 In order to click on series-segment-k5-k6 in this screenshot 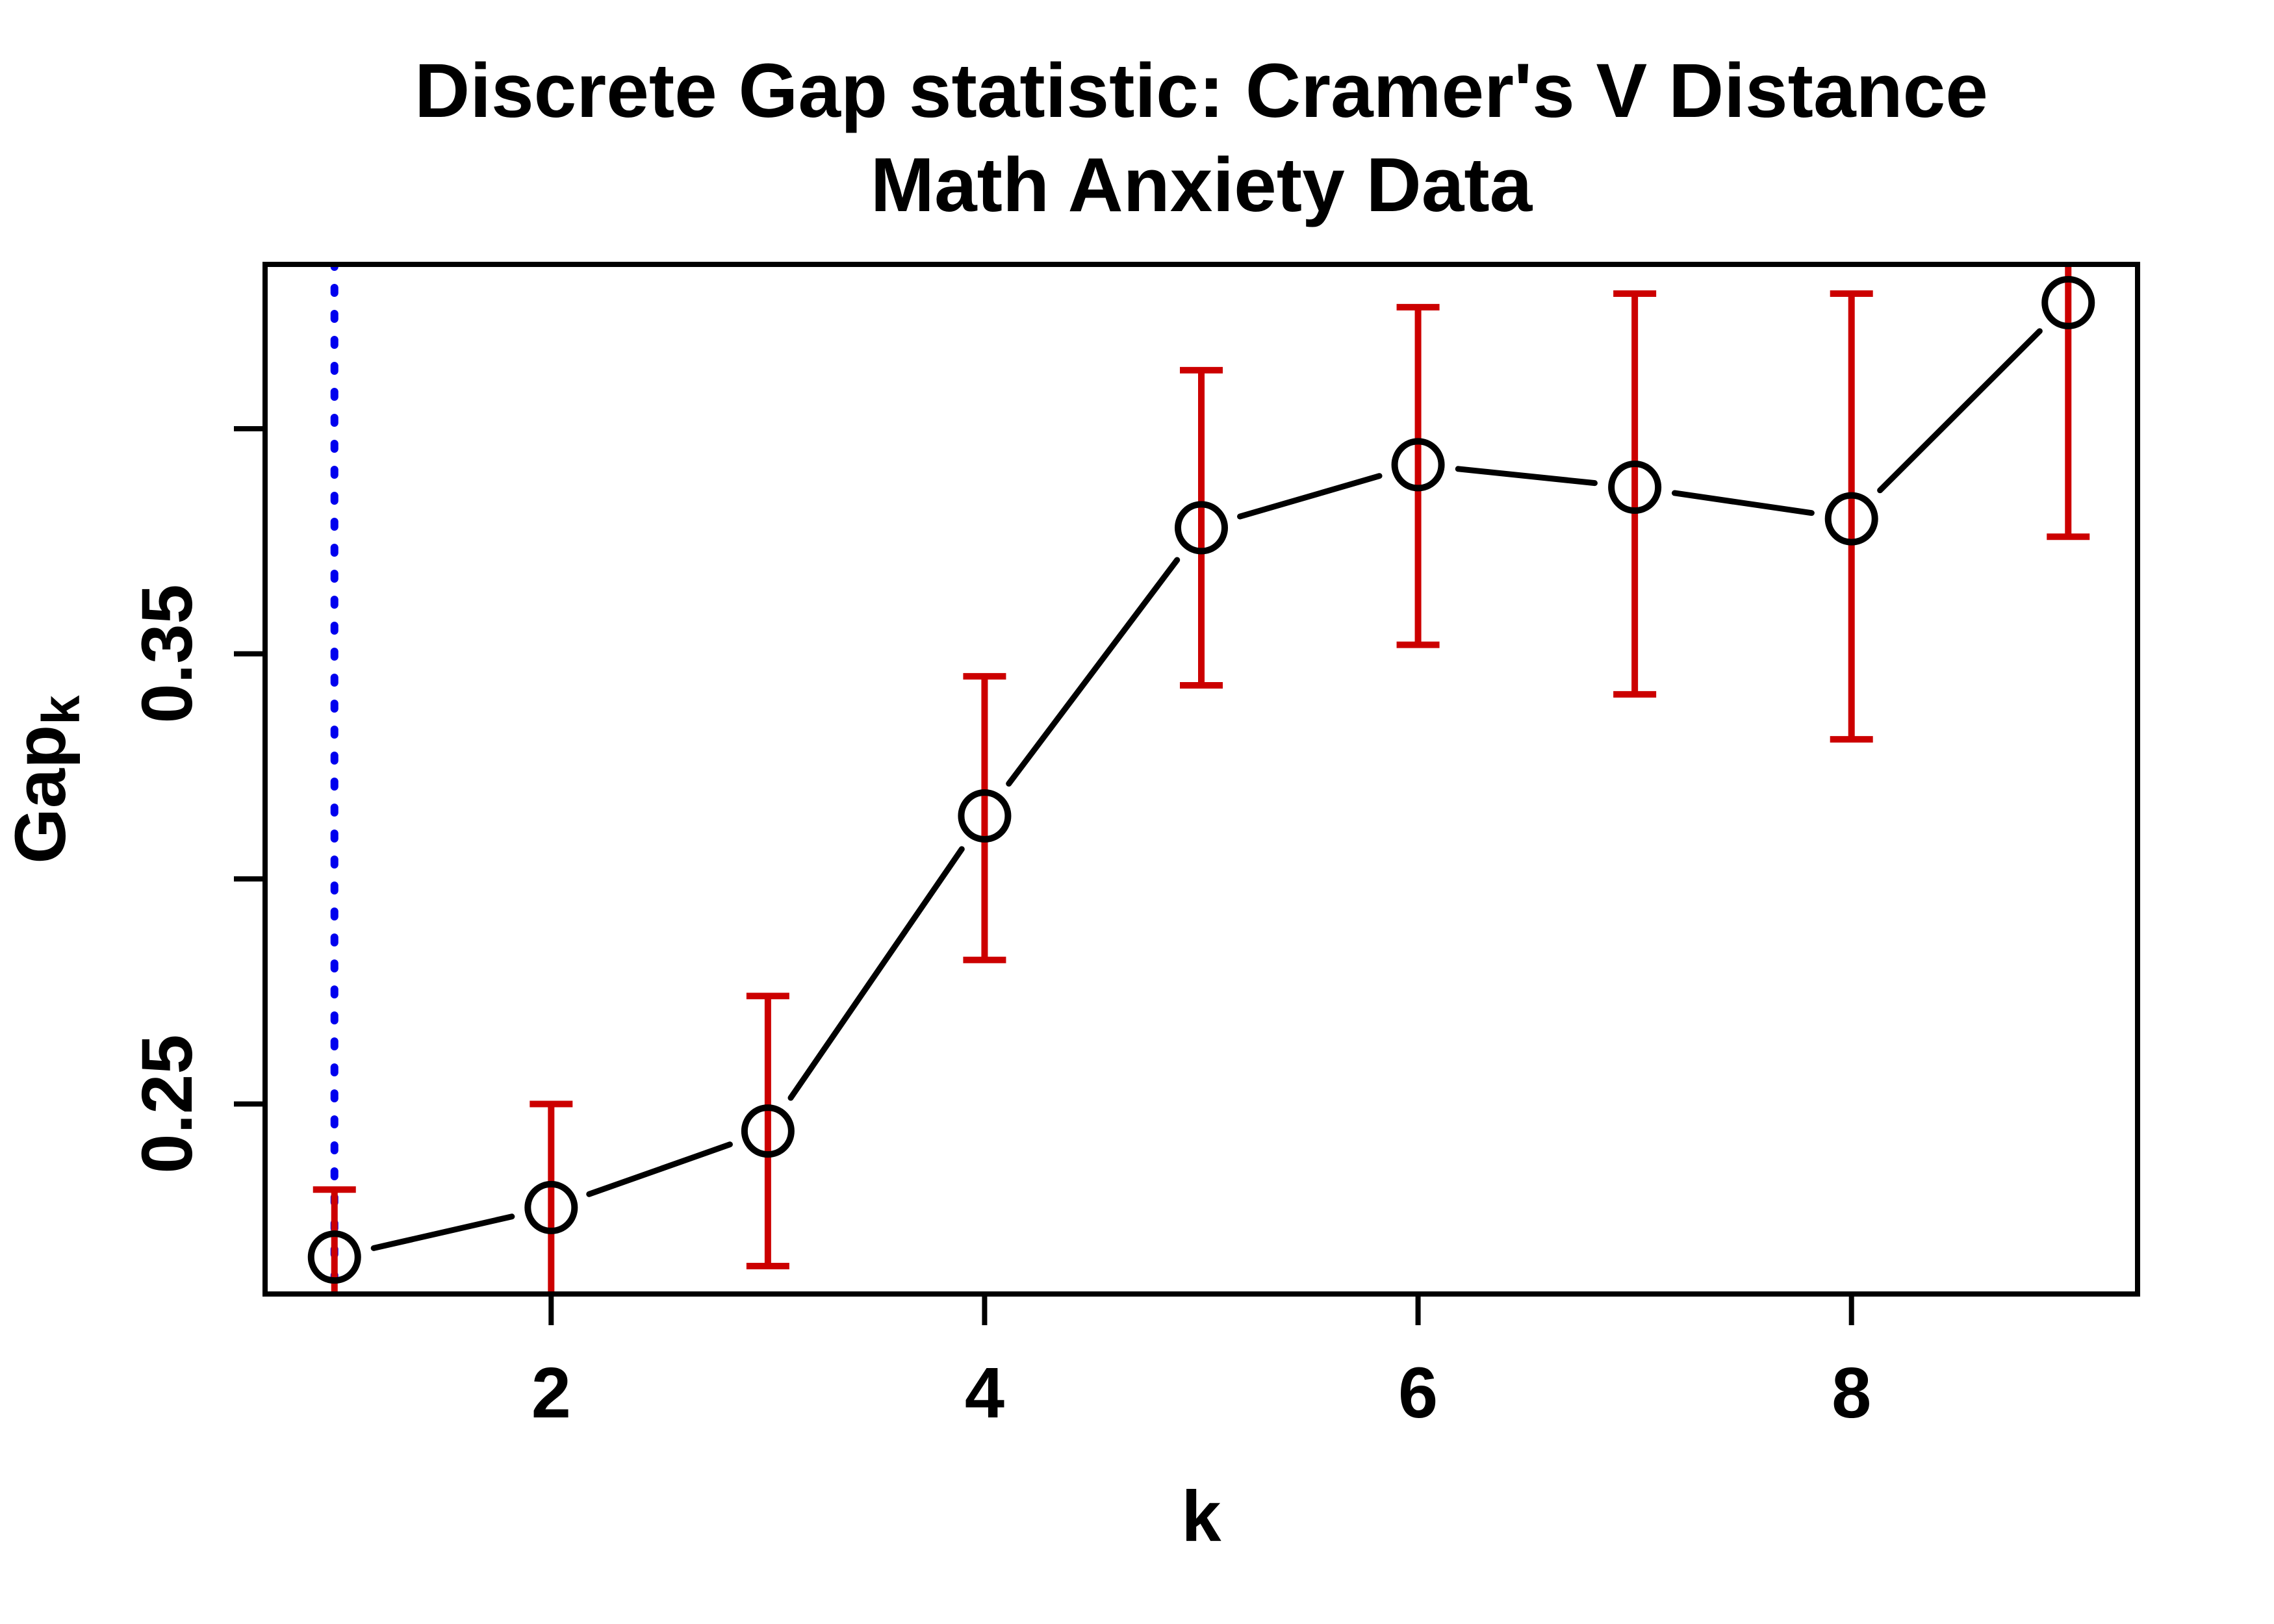, I will do `click(1310, 496)`.